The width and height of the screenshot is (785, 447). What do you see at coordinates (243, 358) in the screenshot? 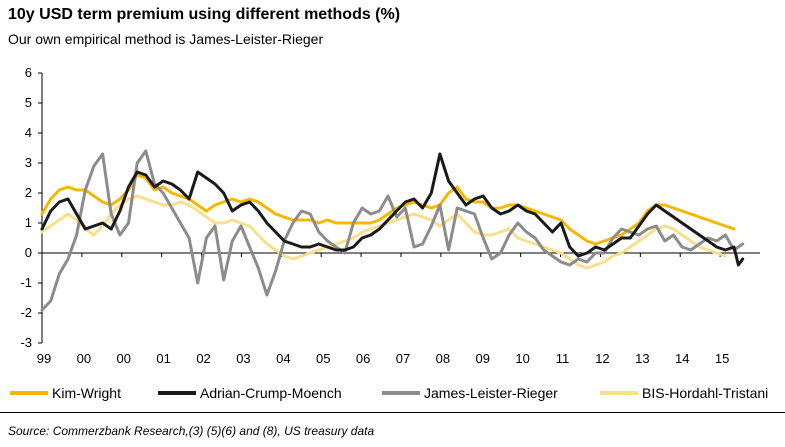
I see `x-tick-label: 03` at bounding box center [243, 358].